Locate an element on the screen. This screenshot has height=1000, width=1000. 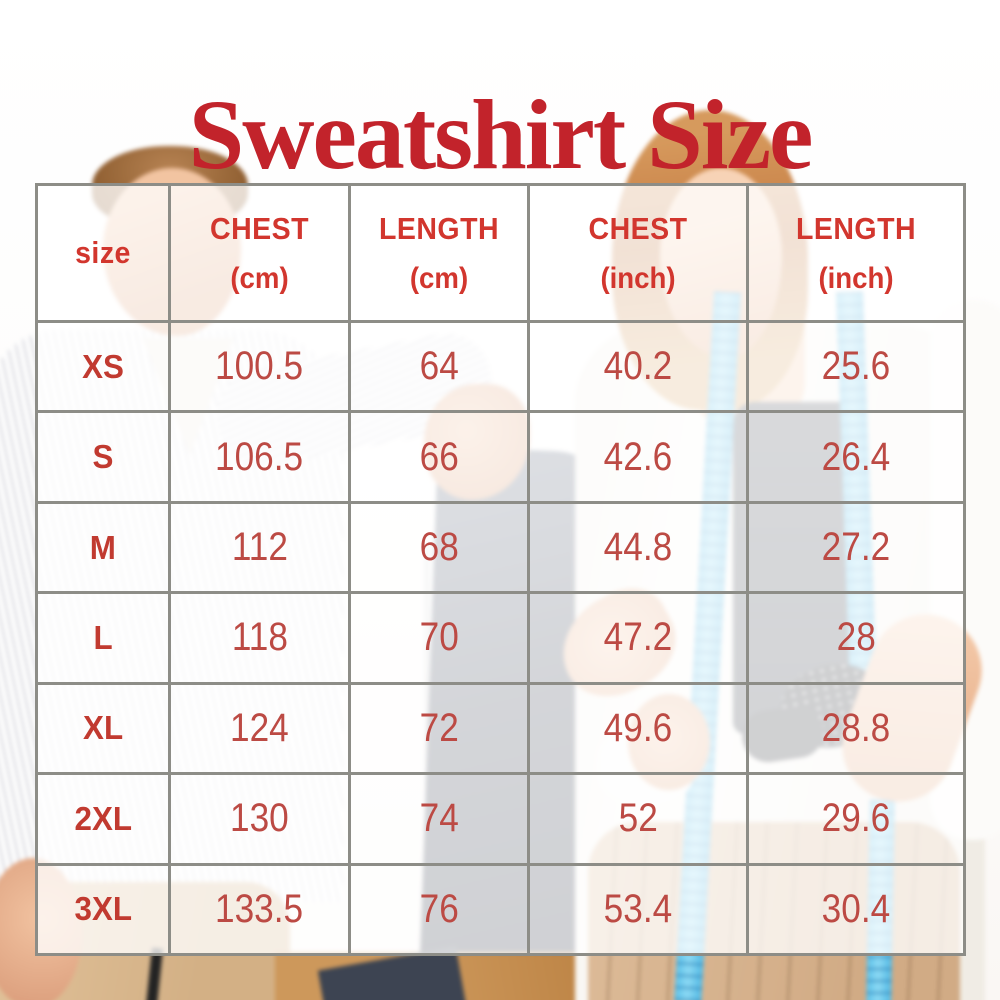
chest-inch-cell: 42.6 is located at coordinates (638, 457).